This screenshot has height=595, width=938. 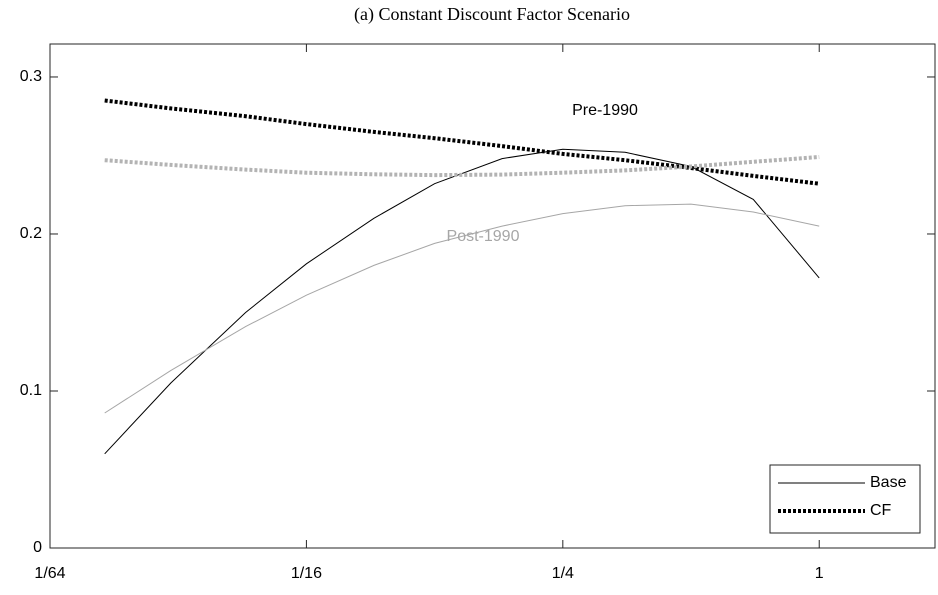 I want to click on annotation: Post-1990, so click(x=483, y=236).